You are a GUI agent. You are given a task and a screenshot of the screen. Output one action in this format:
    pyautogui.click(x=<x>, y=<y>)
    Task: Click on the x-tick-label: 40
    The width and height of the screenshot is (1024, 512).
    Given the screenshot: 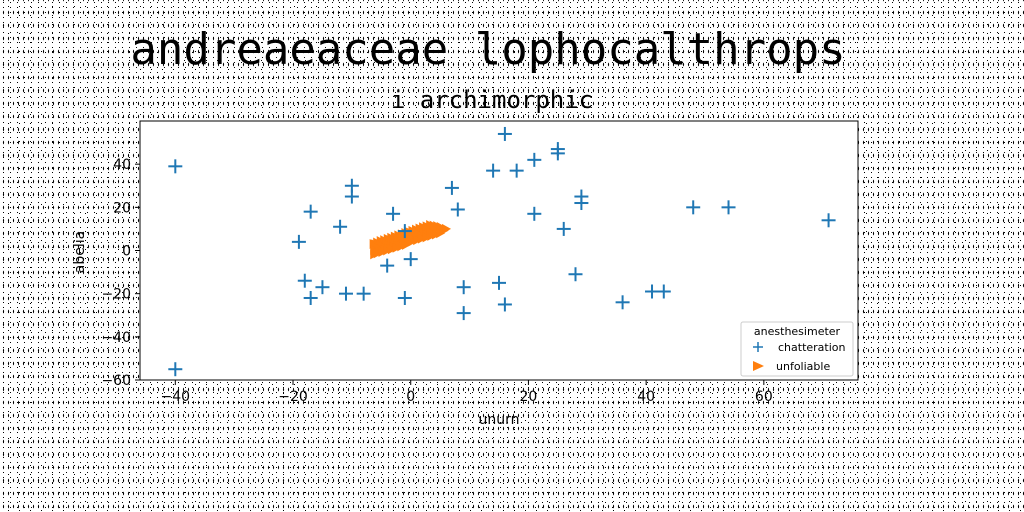 What is the action you would take?
    pyautogui.click(x=646, y=397)
    